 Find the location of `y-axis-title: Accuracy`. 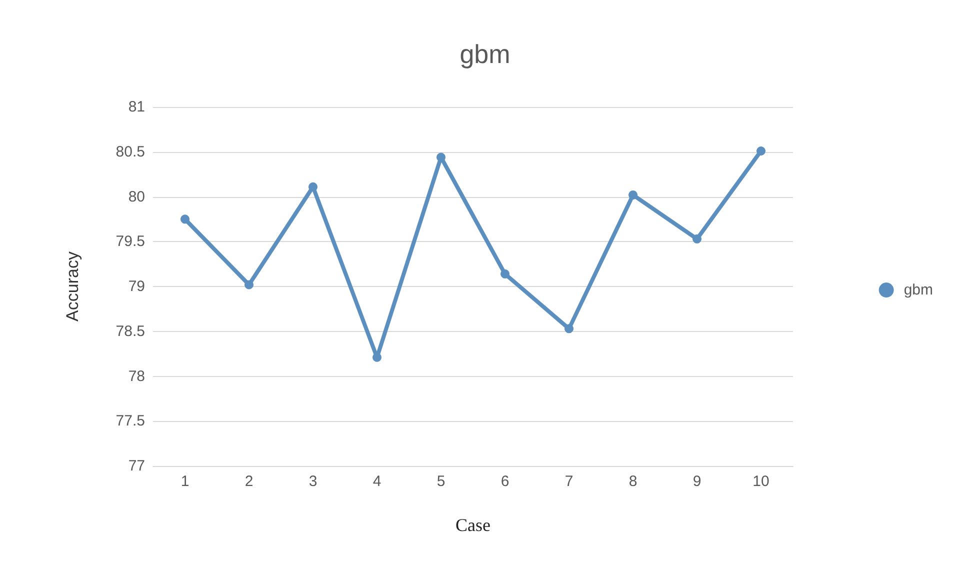

y-axis-title: Accuracy is located at coordinates (72, 286).